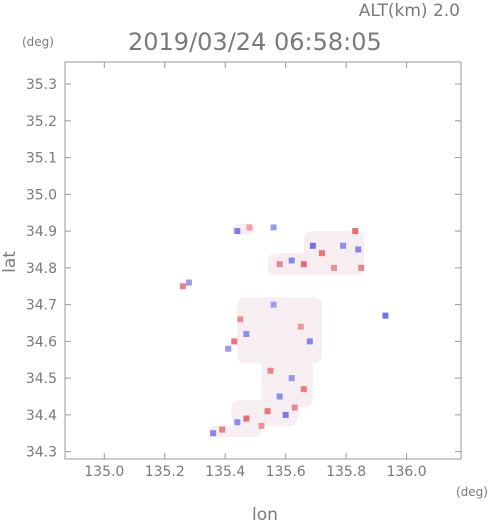  What do you see at coordinates (10, 262) in the screenshot?
I see `y-axis-label: lat` at bounding box center [10, 262].